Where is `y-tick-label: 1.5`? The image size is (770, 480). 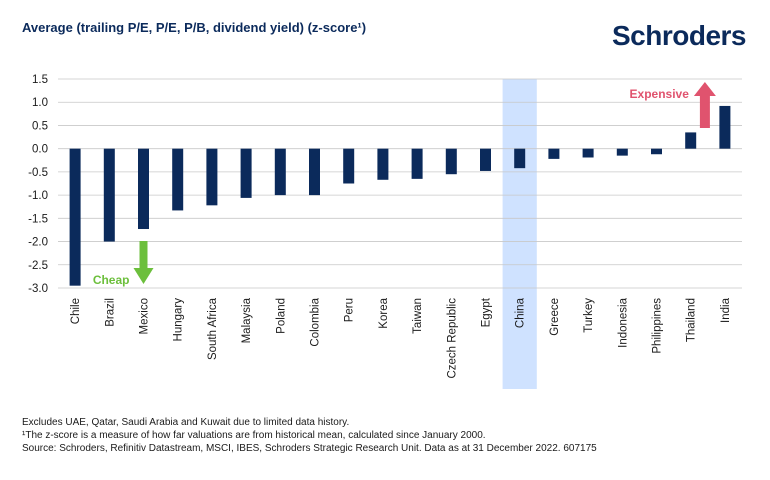 y-tick-label: 1.5 is located at coordinates (40, 80).